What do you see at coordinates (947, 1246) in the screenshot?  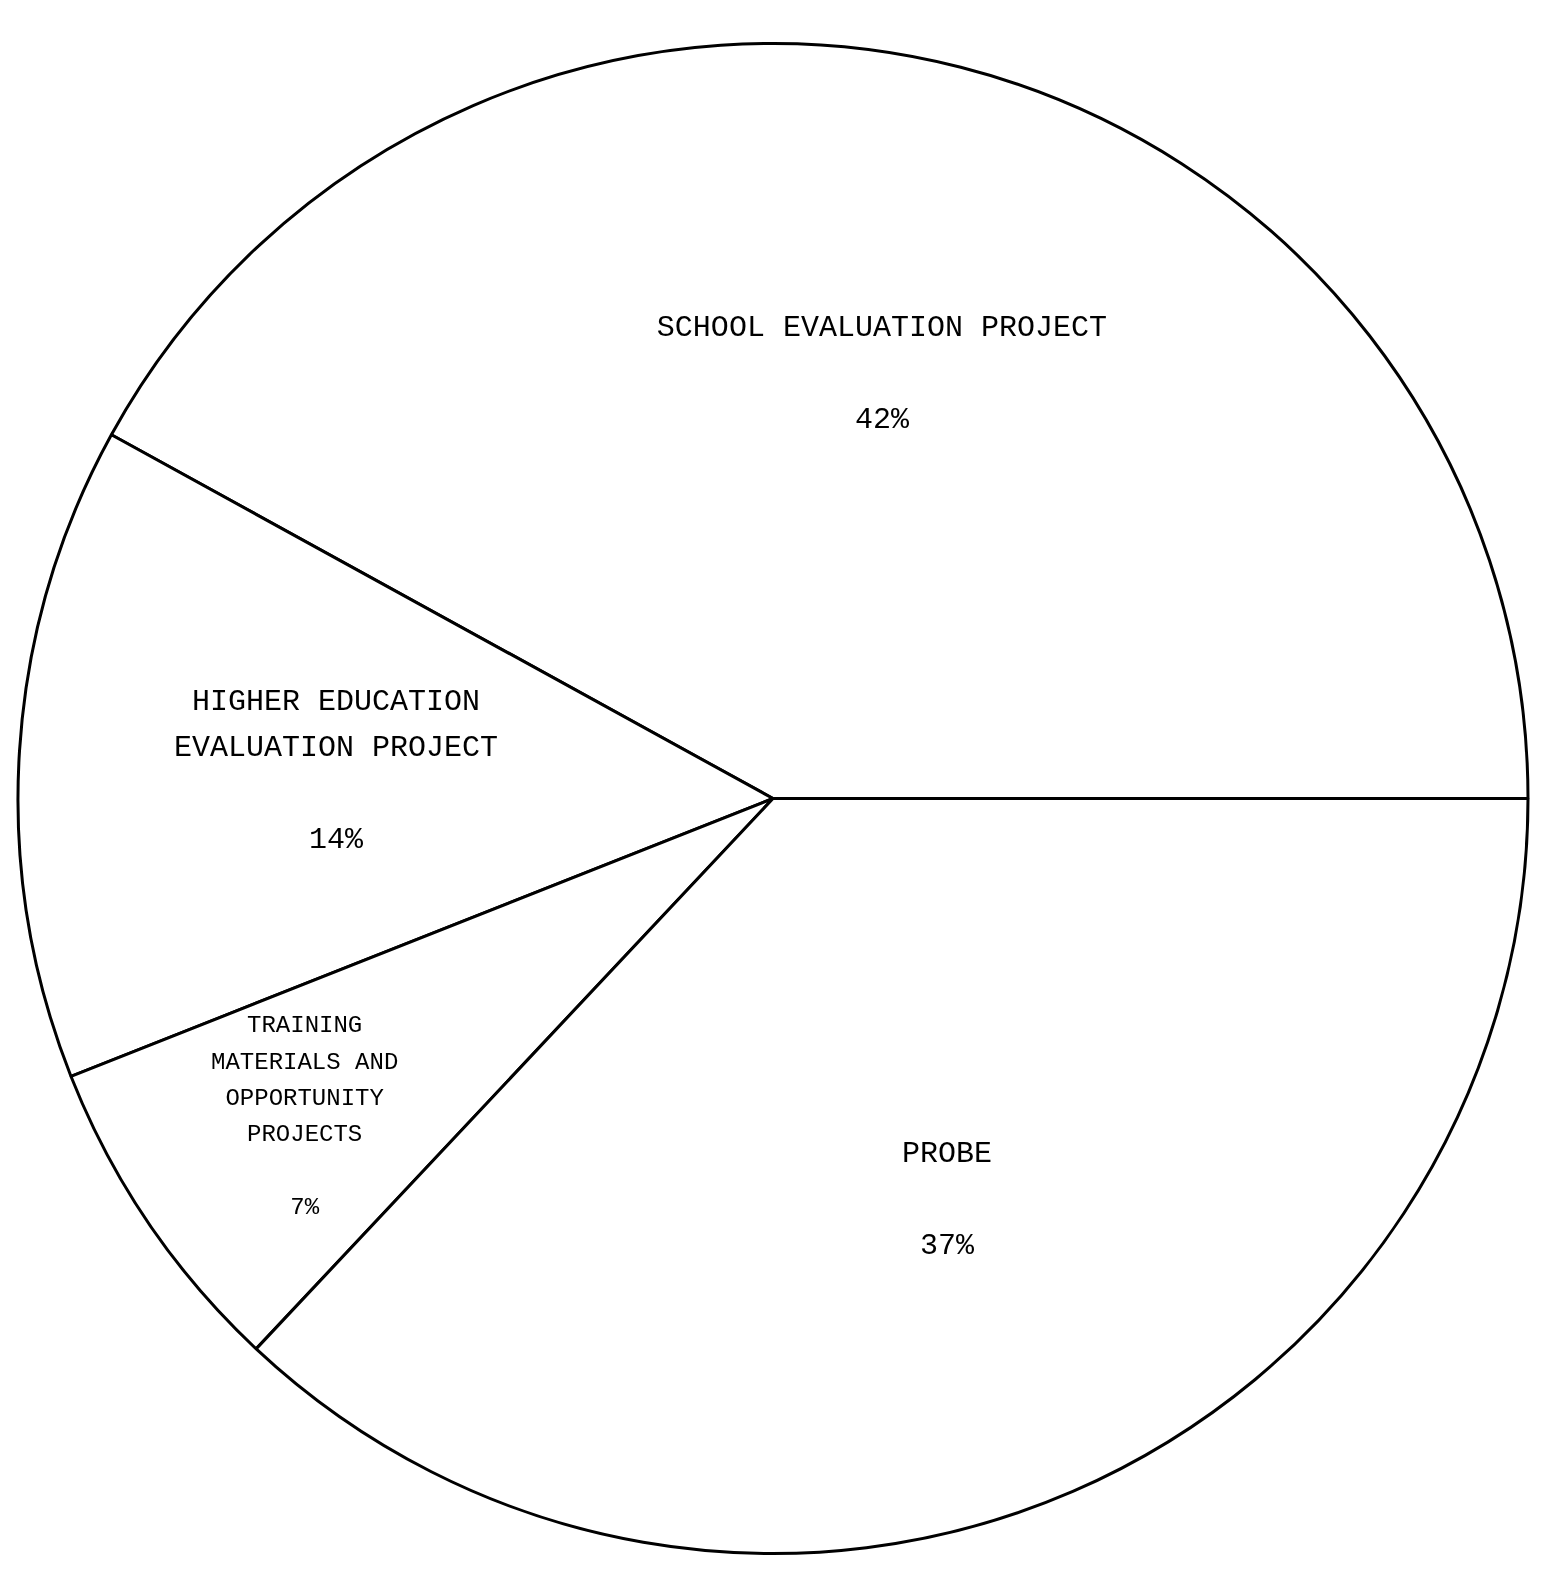 I see `data-label: 37%` at bounding box center [947, 1246].